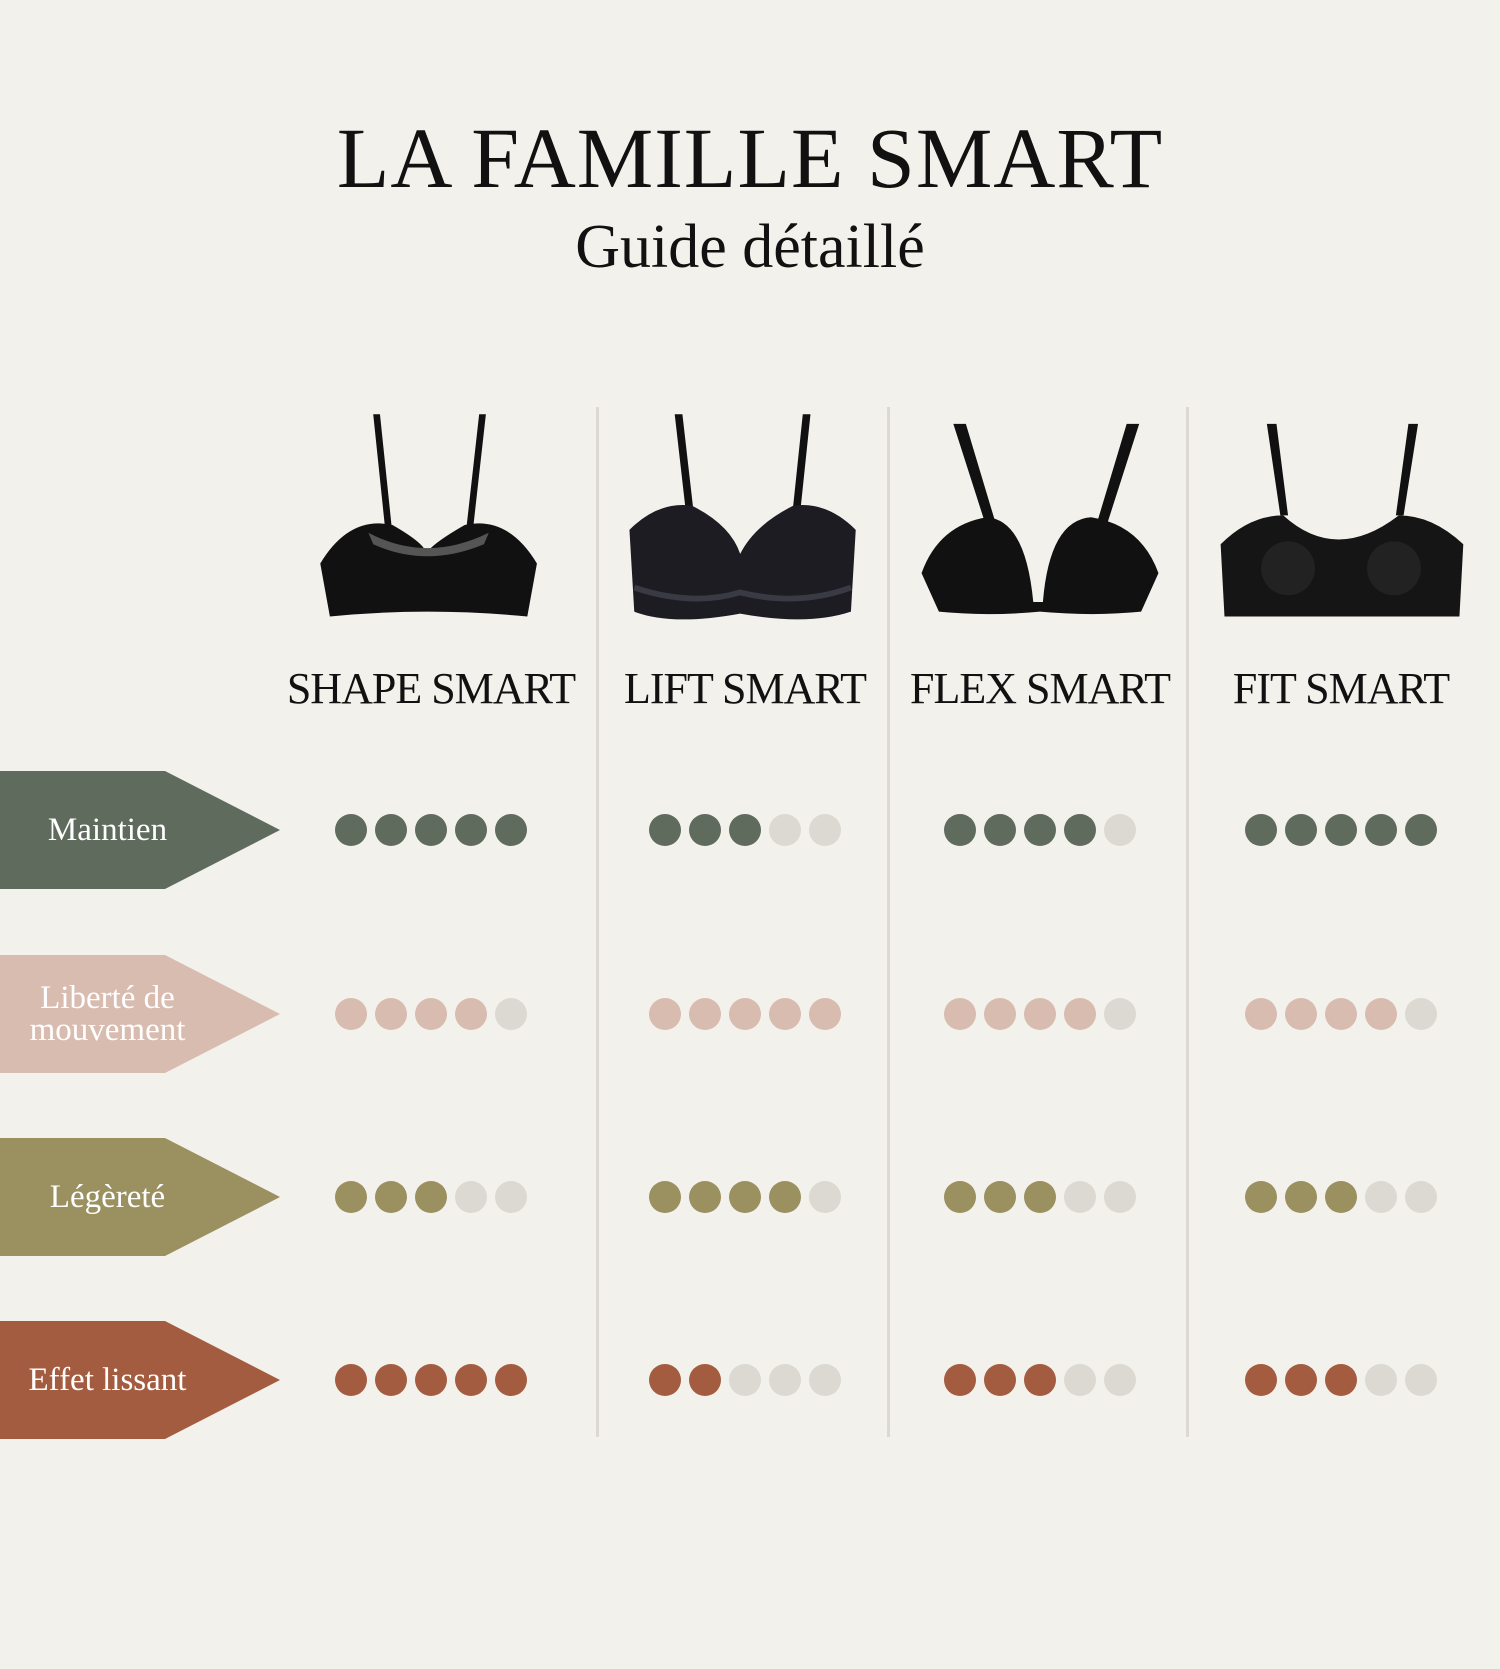 Image resolution: width=1500 pixels, height=1669 pixels. I want to click on product-name: FLEX SMART, so click(1040, 688).